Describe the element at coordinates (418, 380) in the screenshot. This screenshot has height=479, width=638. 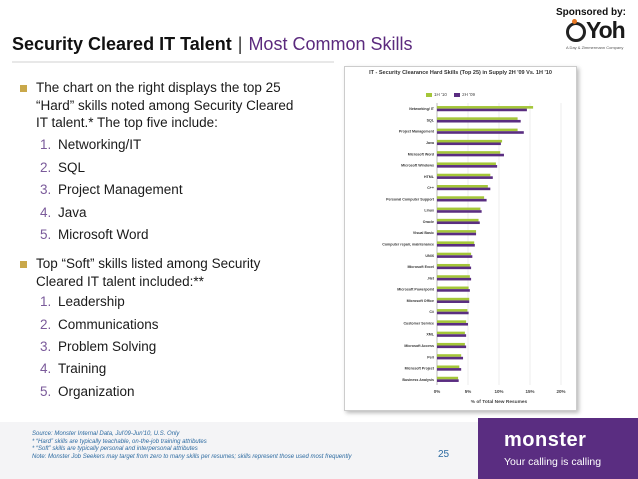
I see `category-label: Business Analysis` at that location.